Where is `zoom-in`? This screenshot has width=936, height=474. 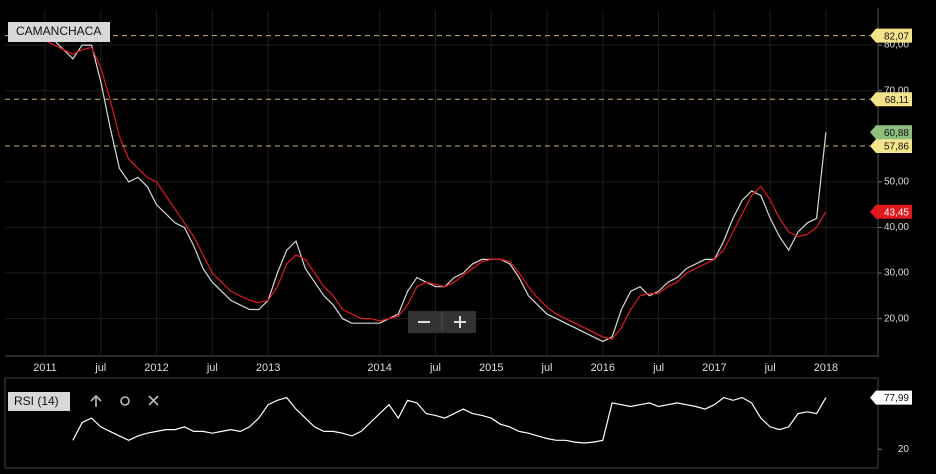
zoom-in is located at coordinates (460, 322).